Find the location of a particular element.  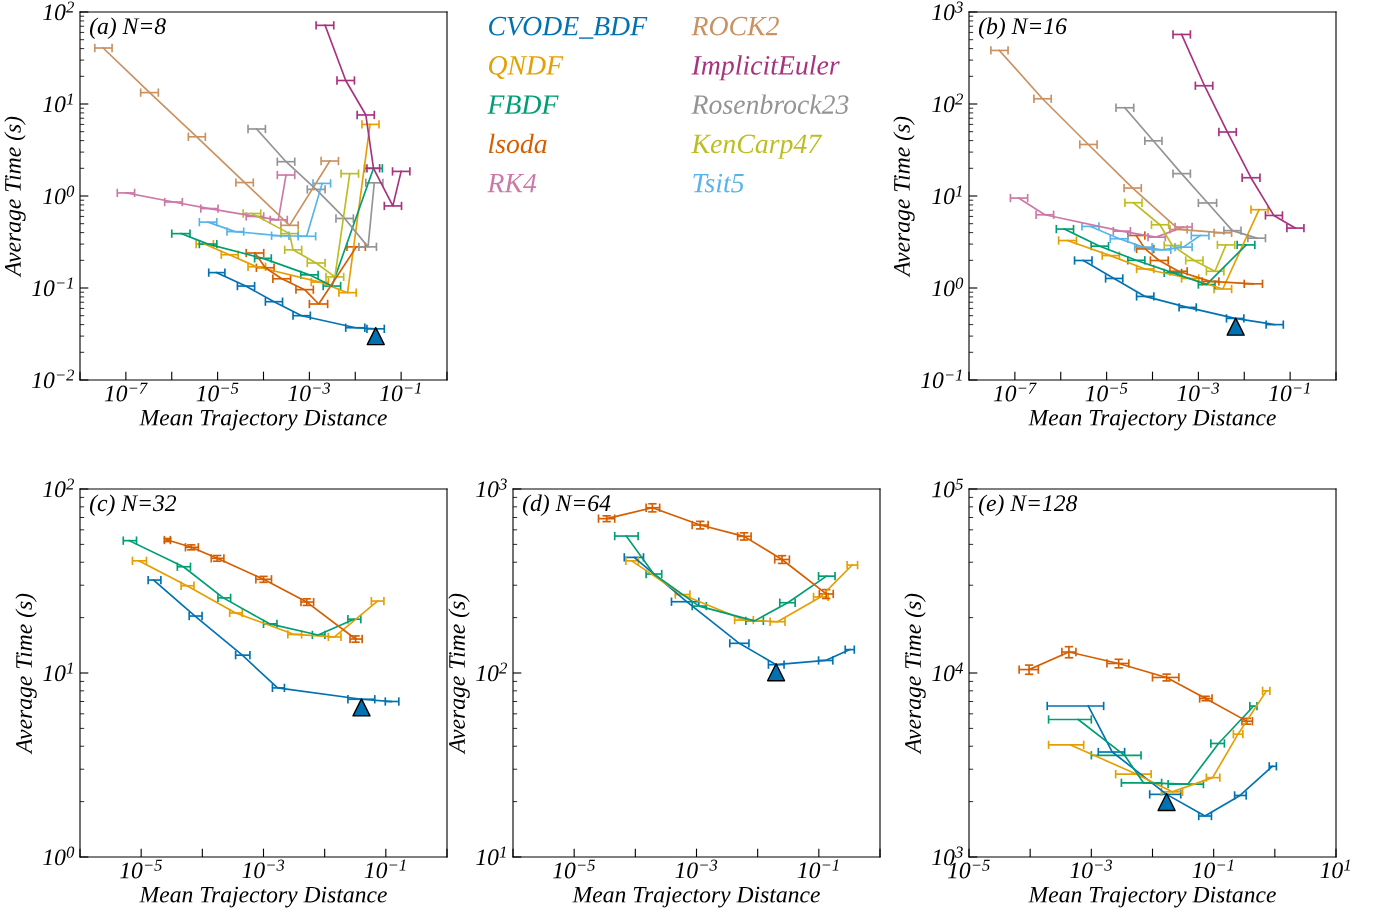

chart-title: (b) N=16 is located at coordinates (1023, 28).